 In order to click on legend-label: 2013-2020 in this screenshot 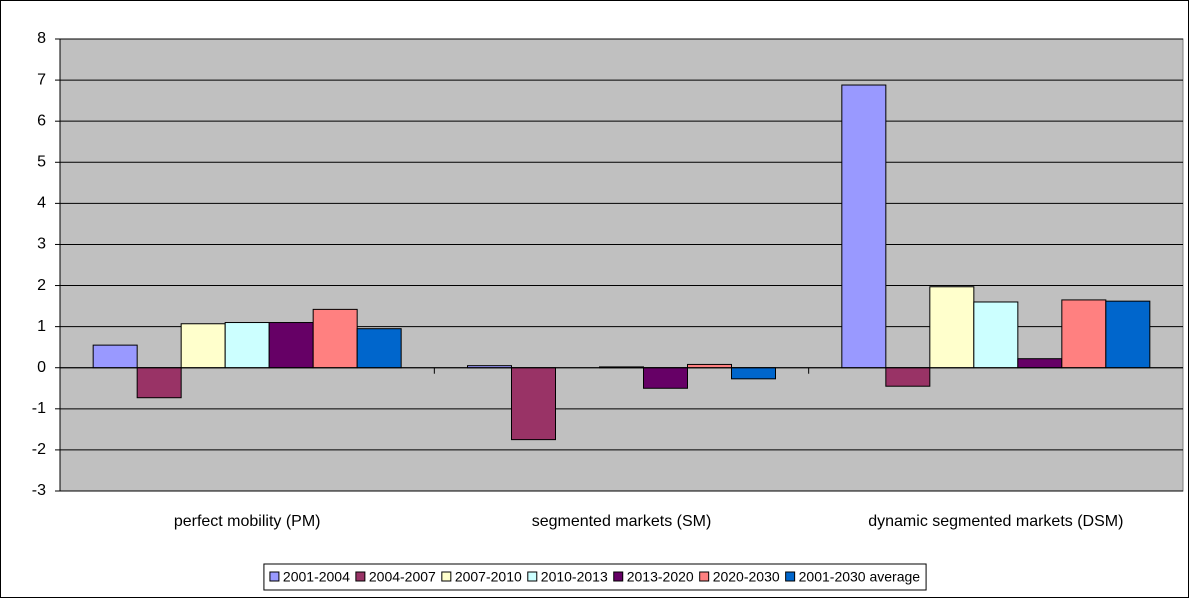, I will do `click(660, 577)`.